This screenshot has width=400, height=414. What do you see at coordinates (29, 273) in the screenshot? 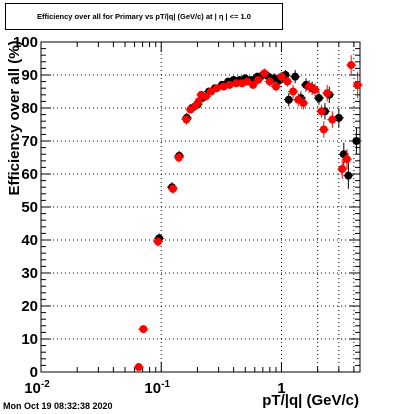
I see `y-tick-label: 30` at bounding box center [29, 273].